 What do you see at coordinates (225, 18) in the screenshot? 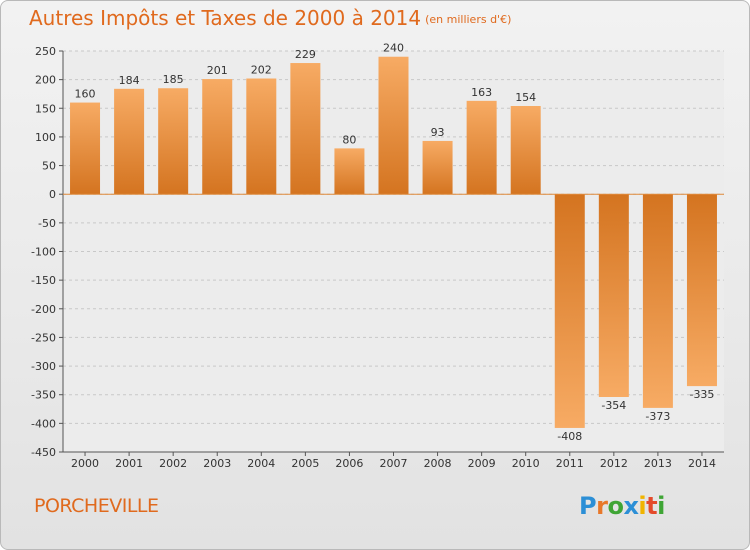
I see `chart-title-text: Autres Impôts et Taxes de 2000 à 2014` at bounding box center [225, 18].